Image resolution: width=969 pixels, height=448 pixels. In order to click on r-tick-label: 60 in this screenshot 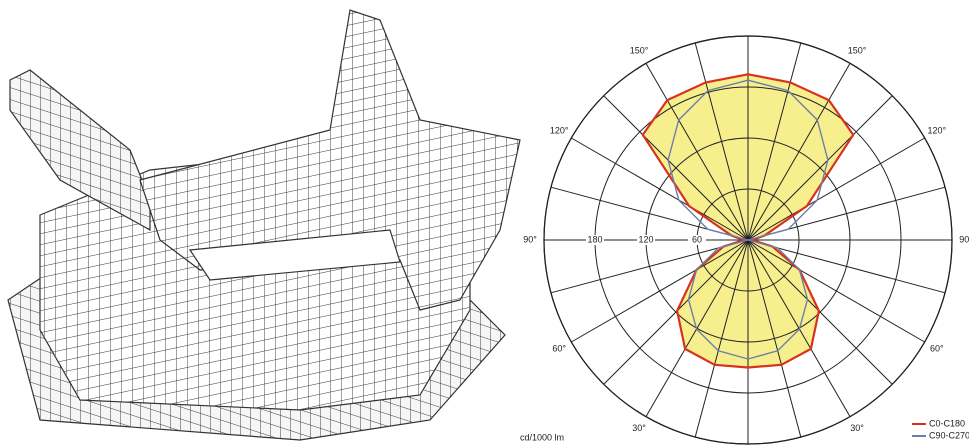, I will do `click(697, 239)`.